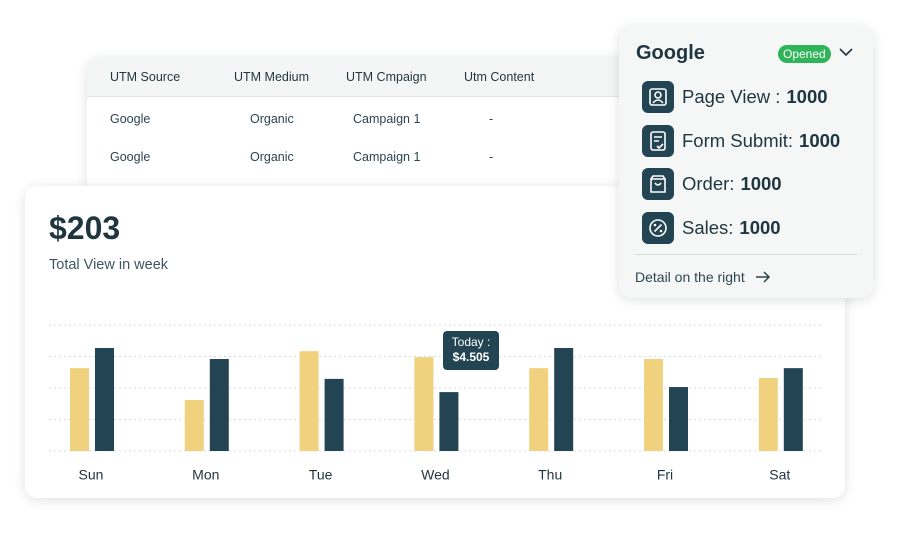 The width and height of the screenshot is (900, 534). What do you see at coordinates (779, 475) in the screenshot?
I see `x-tick-label: Sat` at bounding box center [779, 475].